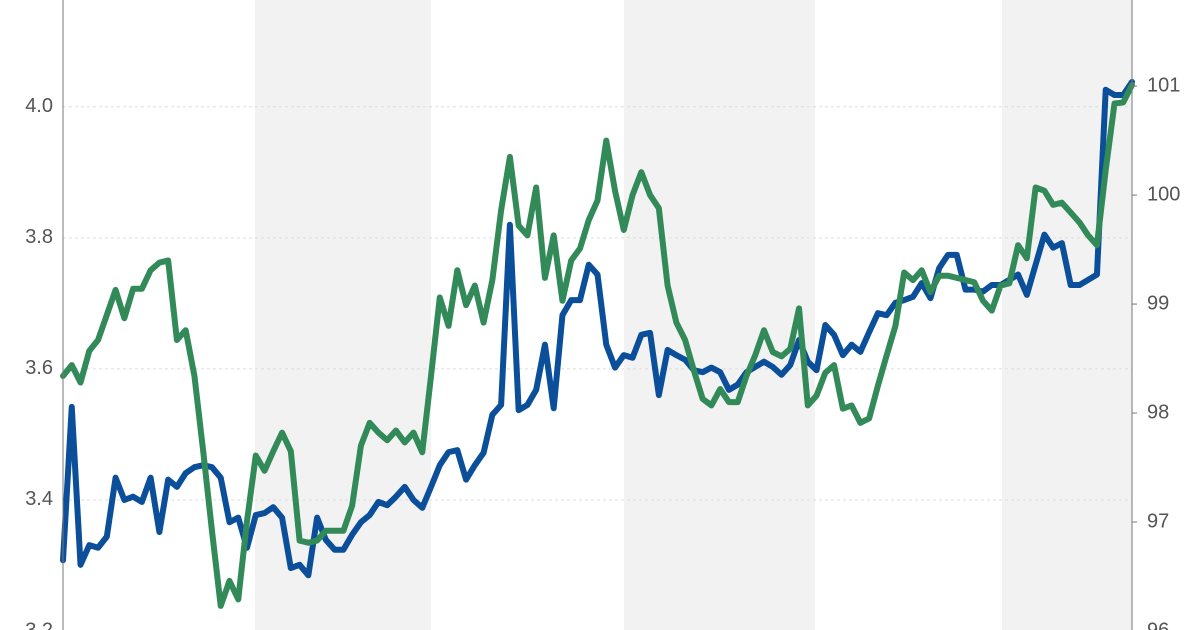 The width and height of the screenshot is (1200, 630). I want to click on y2-tick-label: 97, so click(1158, 521).